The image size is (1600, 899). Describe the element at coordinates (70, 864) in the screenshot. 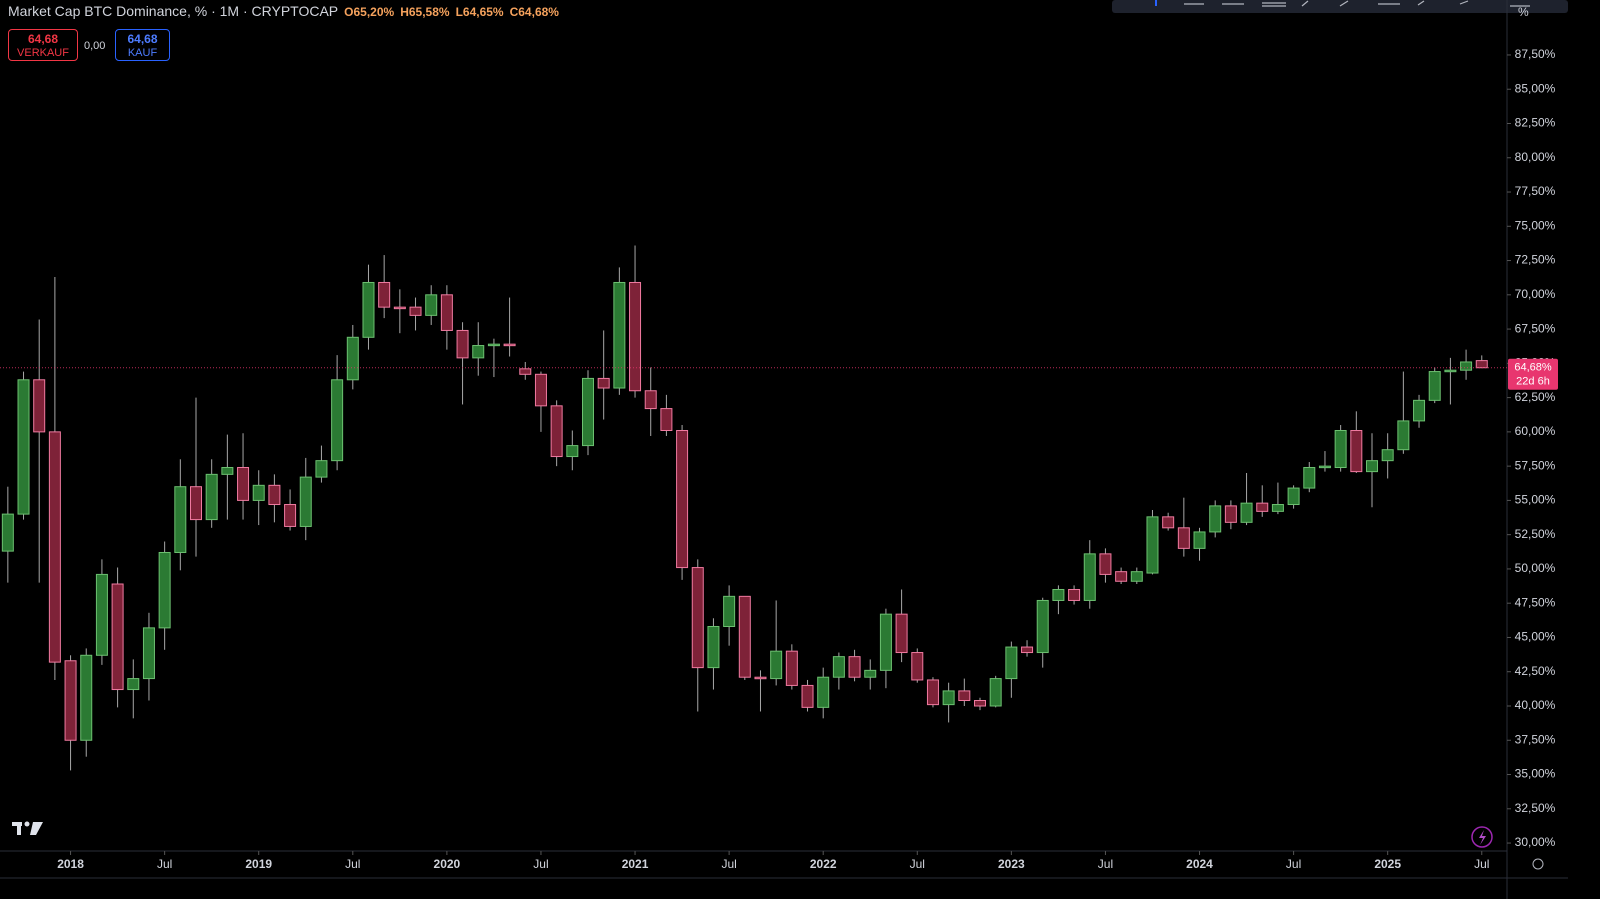

I see `x-tick-label: 2018` at that location.